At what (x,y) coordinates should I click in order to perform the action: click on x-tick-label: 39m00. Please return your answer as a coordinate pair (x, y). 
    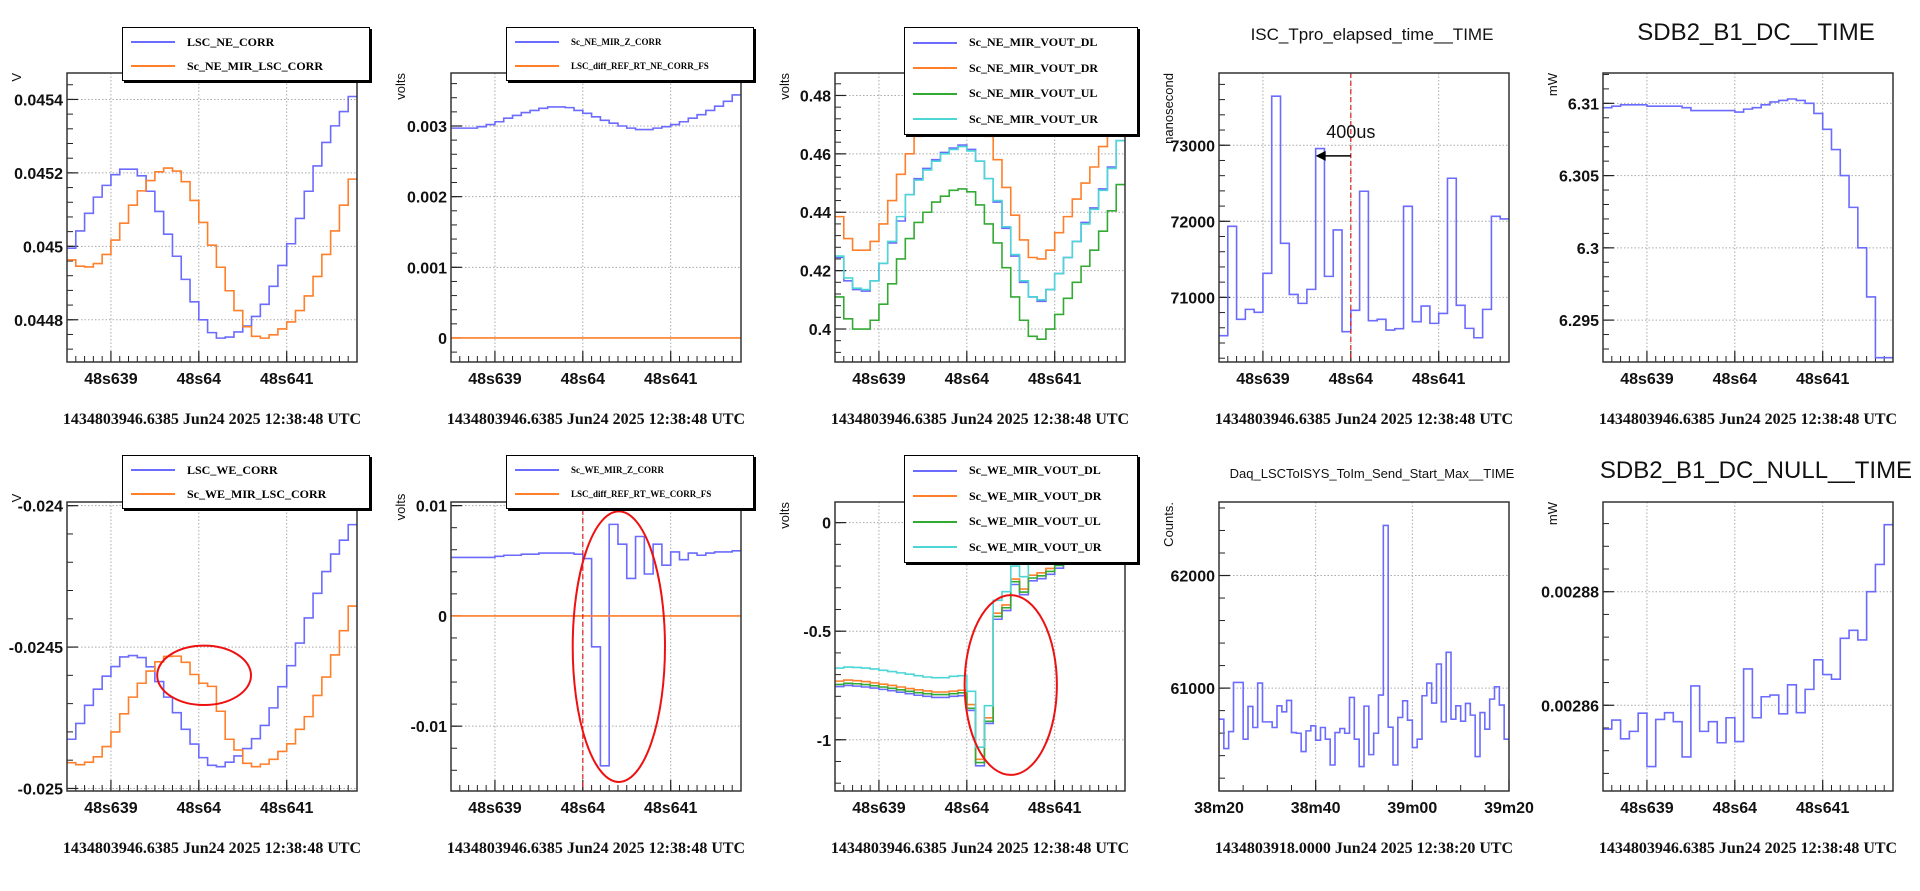
    Looking at the image, I should click on (1412, 808).